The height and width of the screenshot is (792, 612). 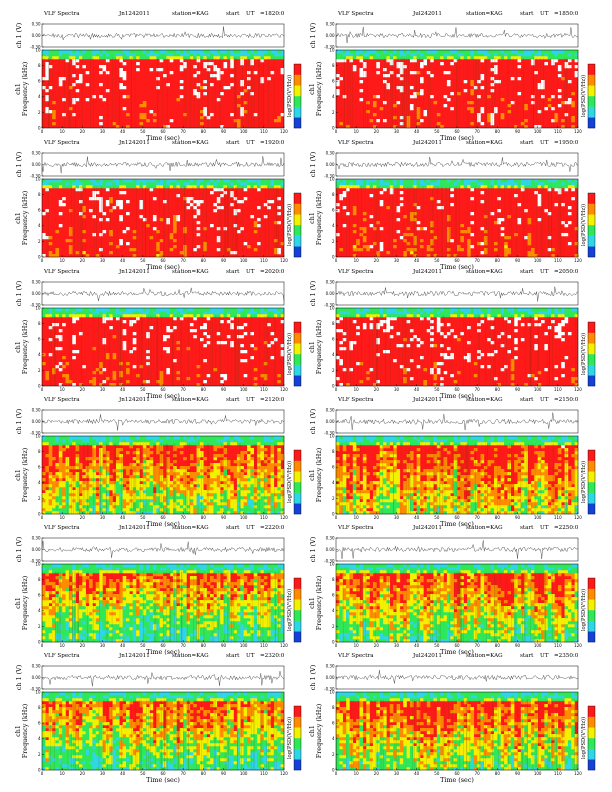 I want to click on freq-tick-label: 4, so click(x=39, y=482).